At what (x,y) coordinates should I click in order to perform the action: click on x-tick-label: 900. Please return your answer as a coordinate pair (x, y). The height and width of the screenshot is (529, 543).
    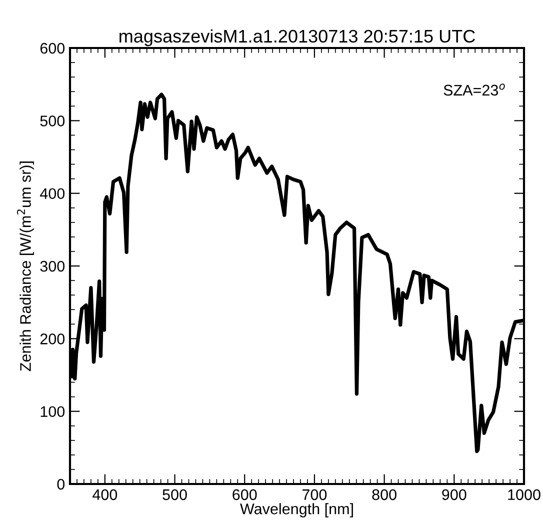
    Looking at the image, I should click on (454, 494).